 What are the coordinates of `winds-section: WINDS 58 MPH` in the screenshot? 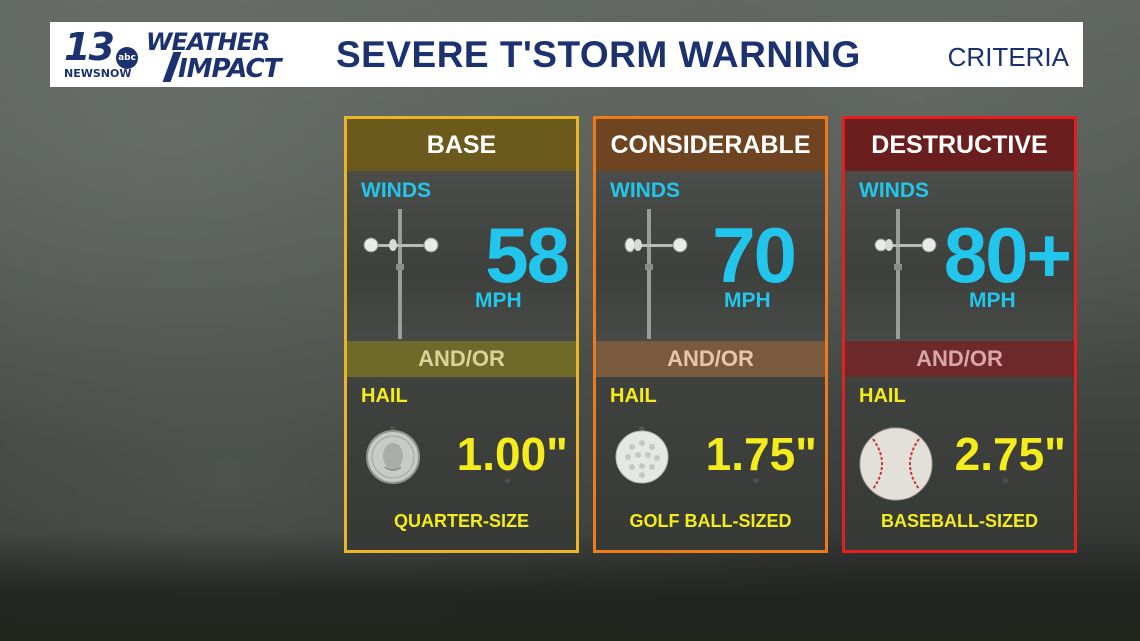 It's located at (461, 256).